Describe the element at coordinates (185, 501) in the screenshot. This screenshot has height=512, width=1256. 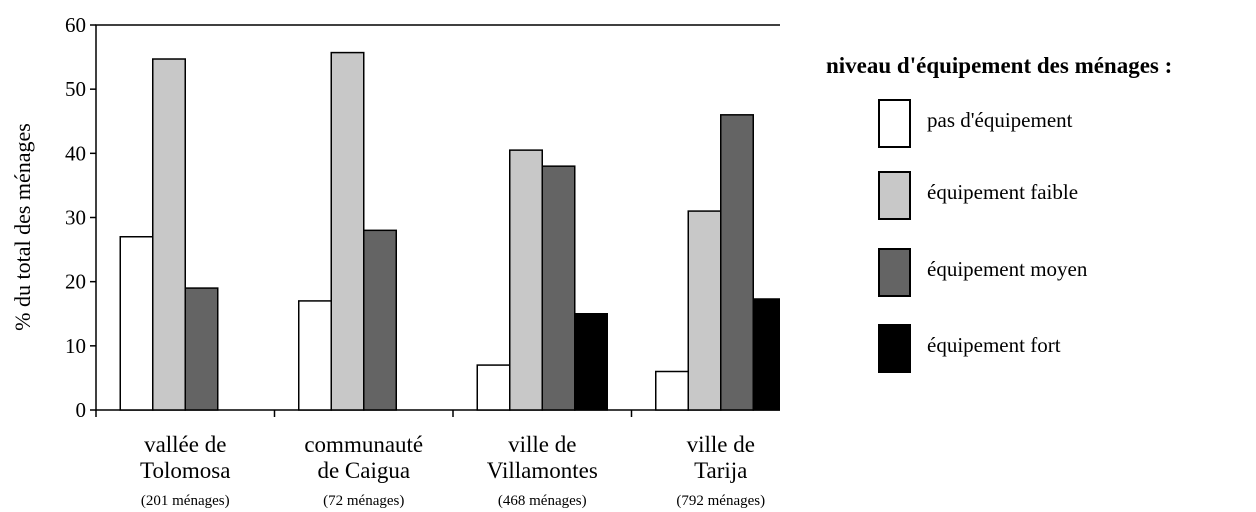
I see `x-category-note: (201 ménages)` at that location.